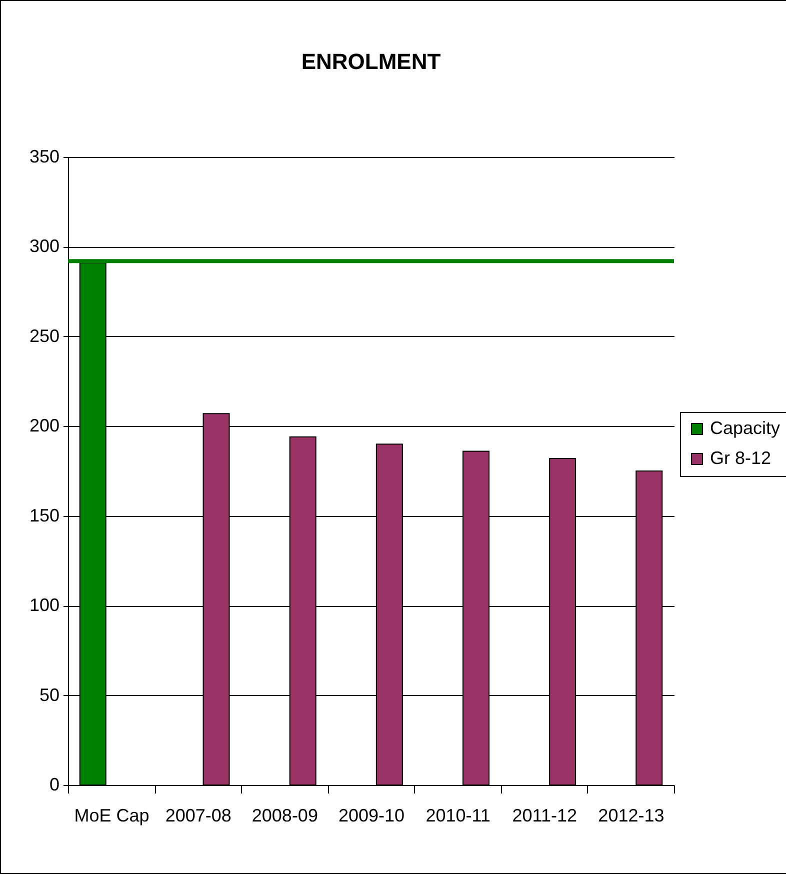 This screenshot has width=786, height=874. I want to click on y-tick-label: 200, so click(44, 426).